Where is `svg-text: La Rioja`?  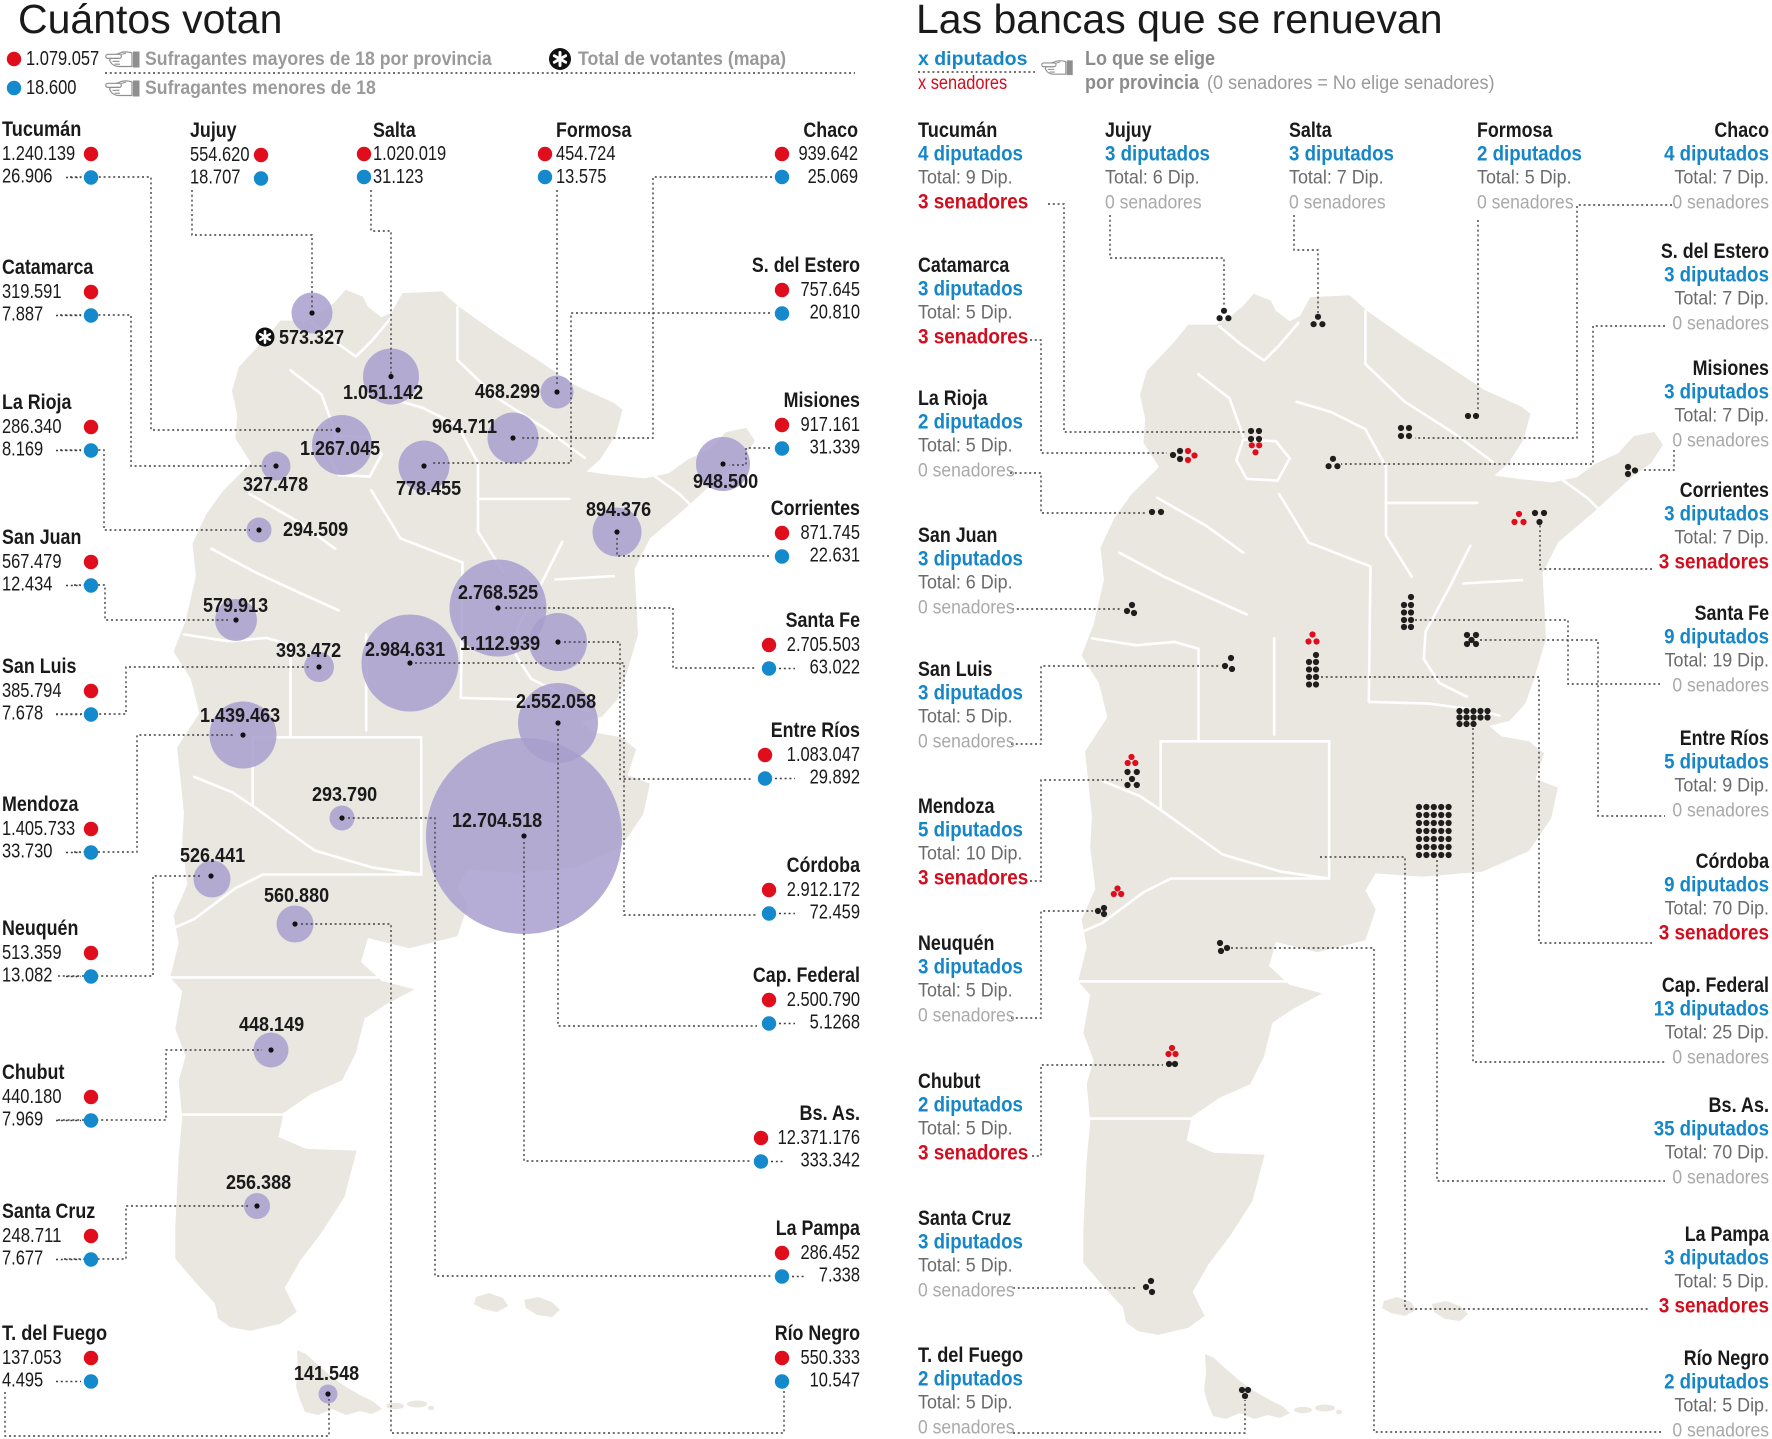
svg-text: La Rioja is located at coordinates (37, 402).